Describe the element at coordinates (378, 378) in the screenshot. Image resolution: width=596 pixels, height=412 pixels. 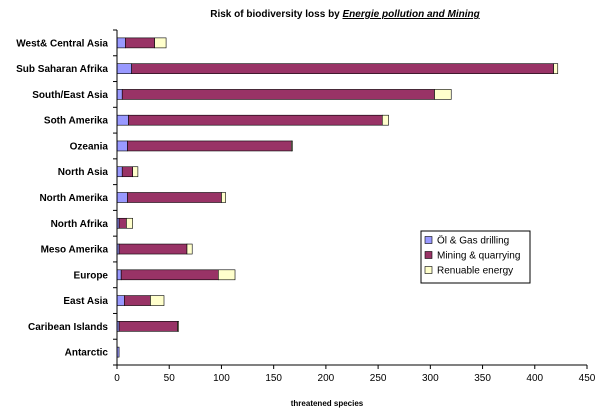
I see `x-tick-label: 250` at that location.